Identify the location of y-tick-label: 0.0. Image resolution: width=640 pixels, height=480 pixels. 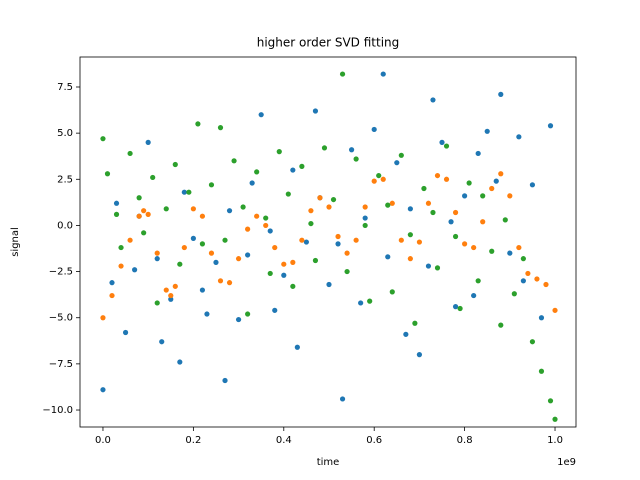
(65, 225).